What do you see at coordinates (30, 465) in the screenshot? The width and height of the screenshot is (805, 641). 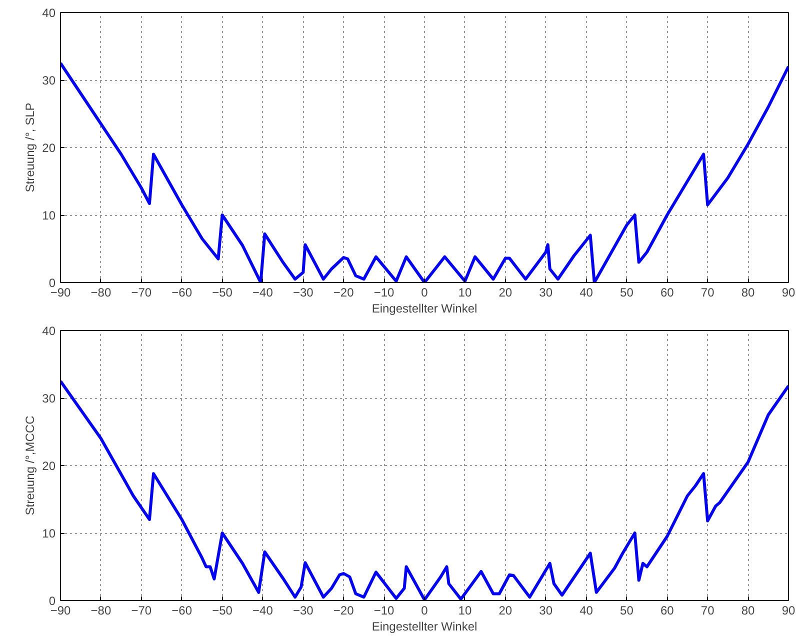 I see `y-axis-title: Streuung /°,MCCC` at bounding box center [30, 465].